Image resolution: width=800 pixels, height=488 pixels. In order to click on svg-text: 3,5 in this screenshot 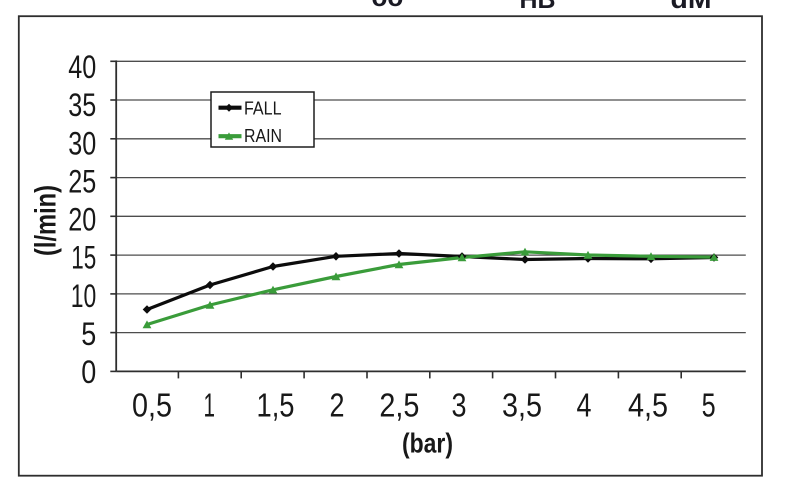, I will do `click(522, 405)`.